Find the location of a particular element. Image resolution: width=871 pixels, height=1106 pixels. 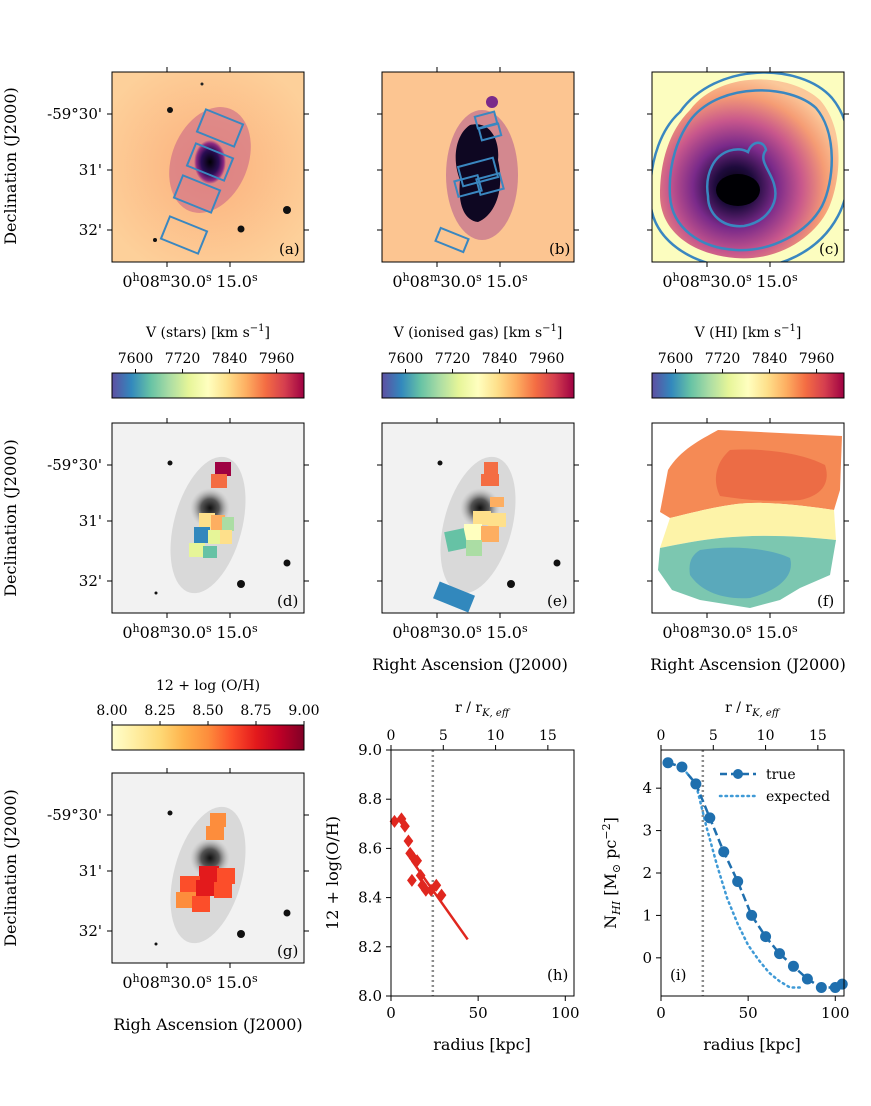

panel-c-frame is located at coordinates (748, 167).